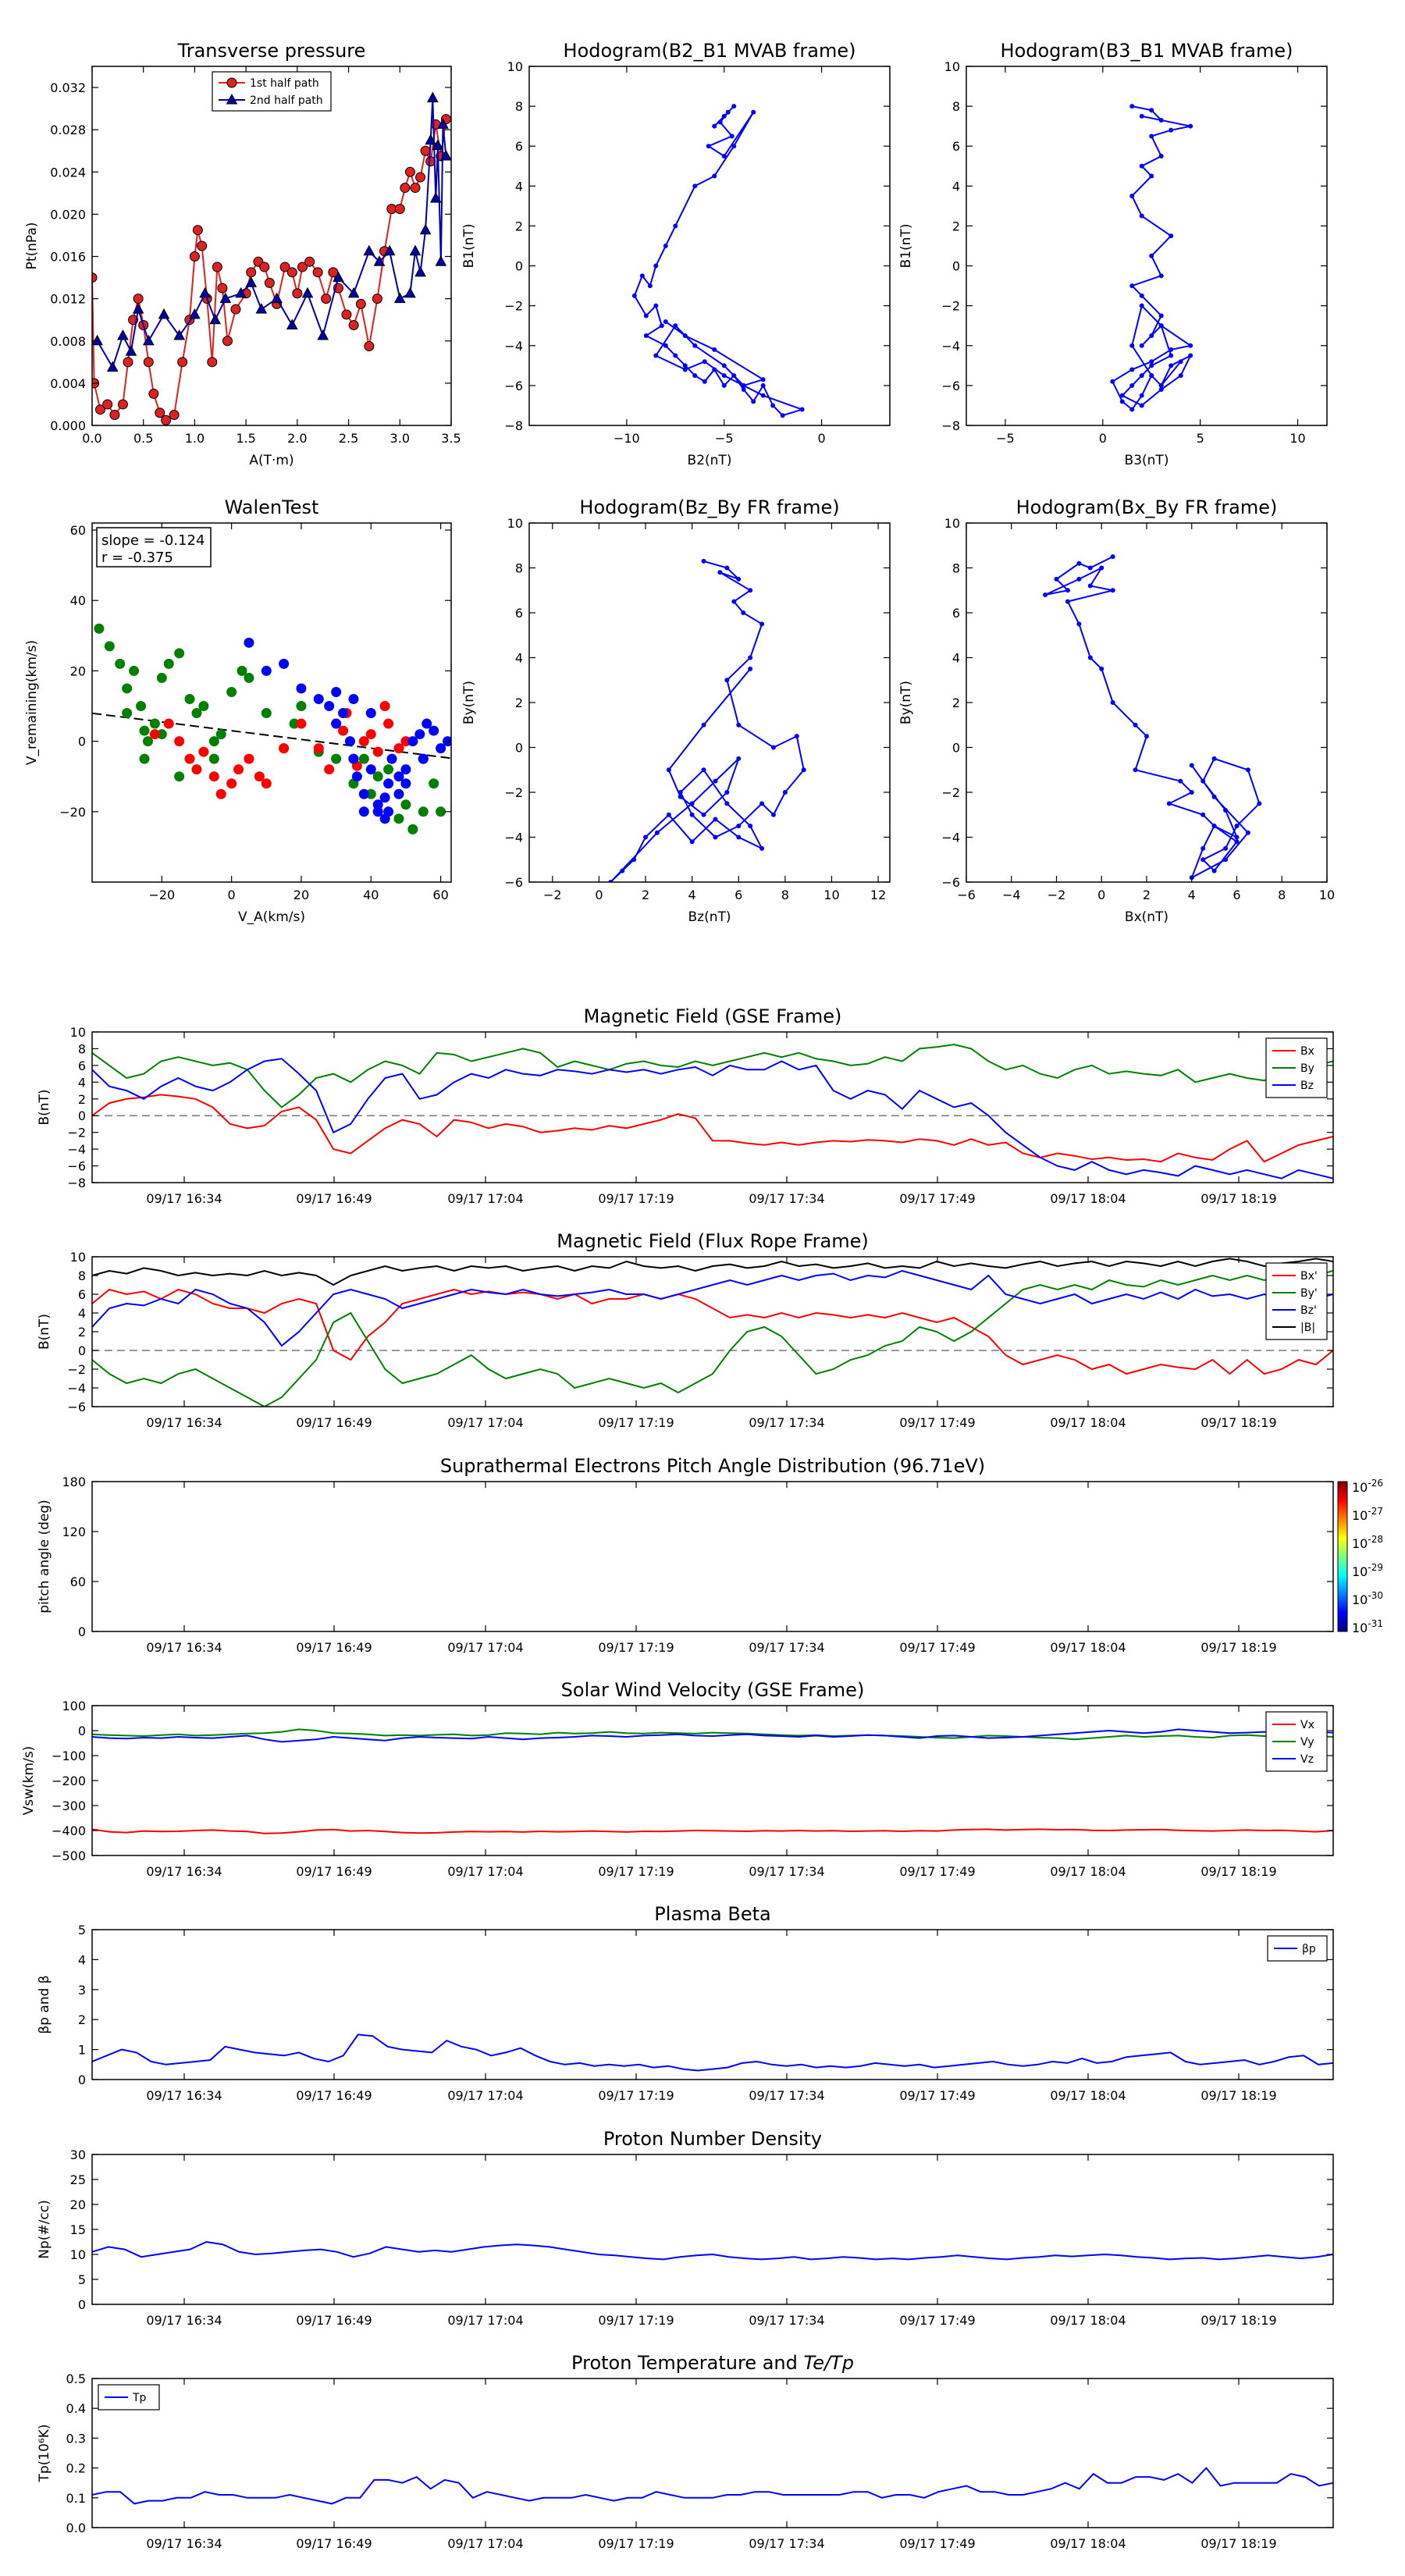 The height and width of the screenshot is (2576, 1405). I want to click on colorbar-exponent: -30, so click(1375, 1595).